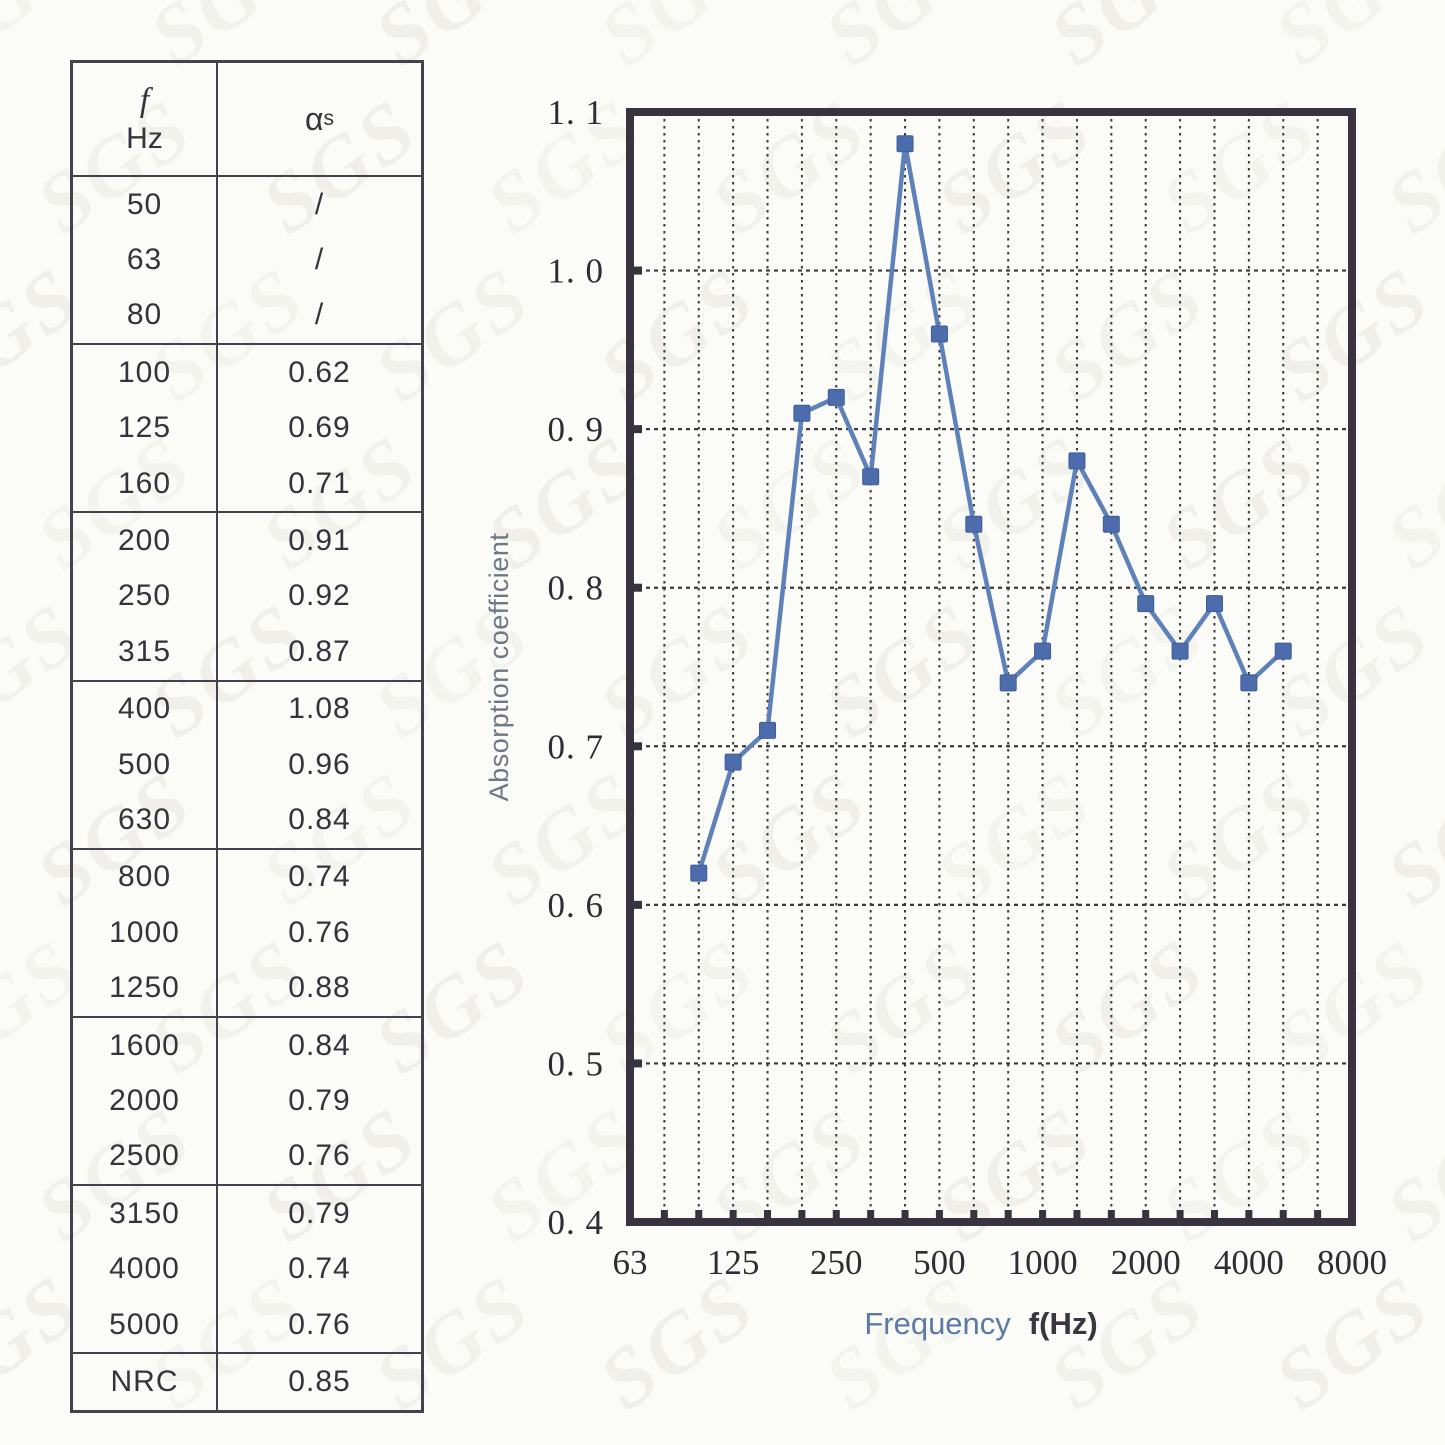 The height and width of the screenshot is (1445, 1445). Describe the element at coordinates (145, 1156) in the screenshot. I see `frequency-value: 2500` at that location.